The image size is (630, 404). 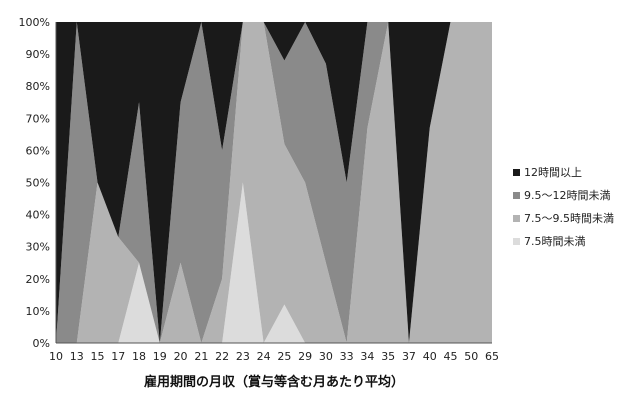 What do you see at coordinates (450, 356) in the screenshot?
I see `x-tick-label: 45` at bounding box center [450, 356].